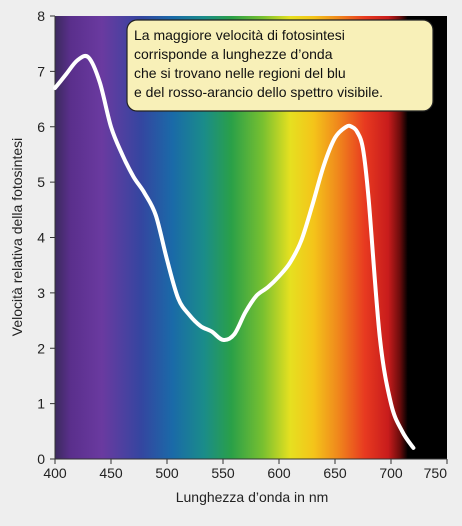 This screenshot has width=462, height=526. Describe the element at coordinates (41, 127) in the screenshot. I see `y-tick-label: 6` at that location.